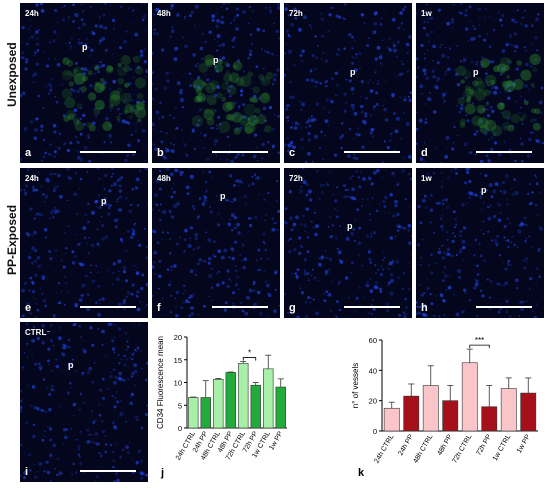 Image resolution: width=550 pixels, height=490 pixels. What do you see at coordinates (160, 382) in the screenshot?
I see `y-axis-label: CD34 Fluorescence mean` at bounding box center [160, 382].